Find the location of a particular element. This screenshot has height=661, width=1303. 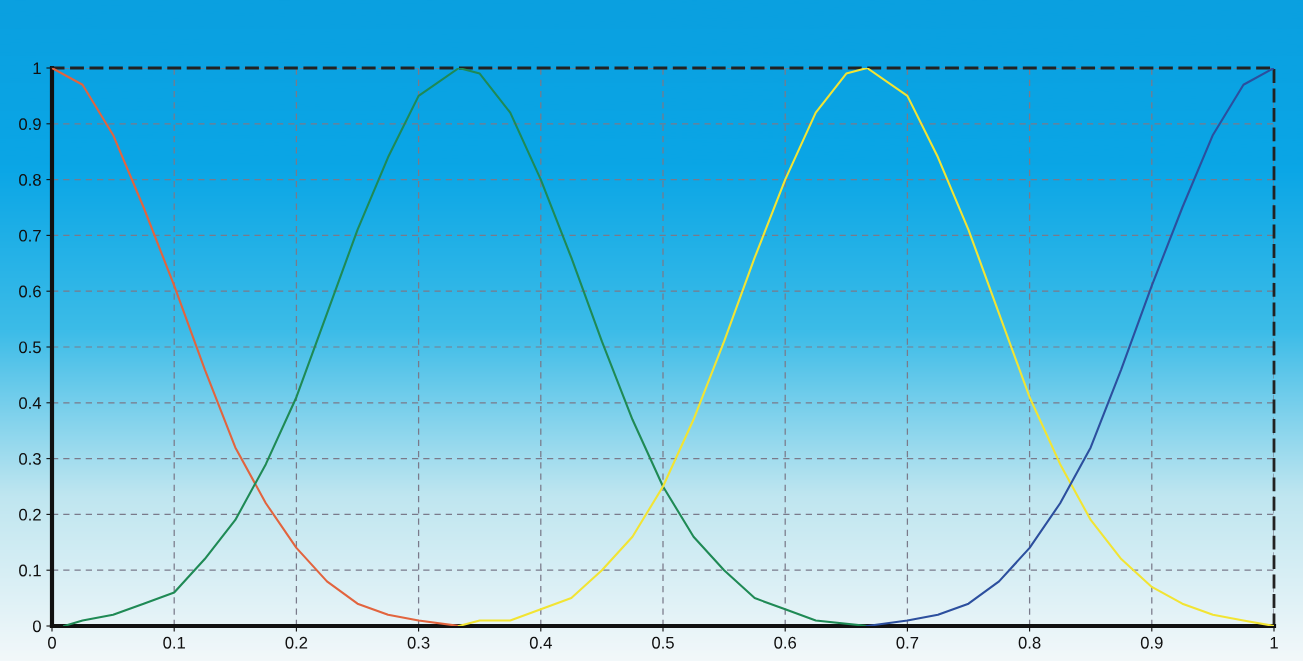

x-tick-label: 0.7 is located at coordinates (907, 642).